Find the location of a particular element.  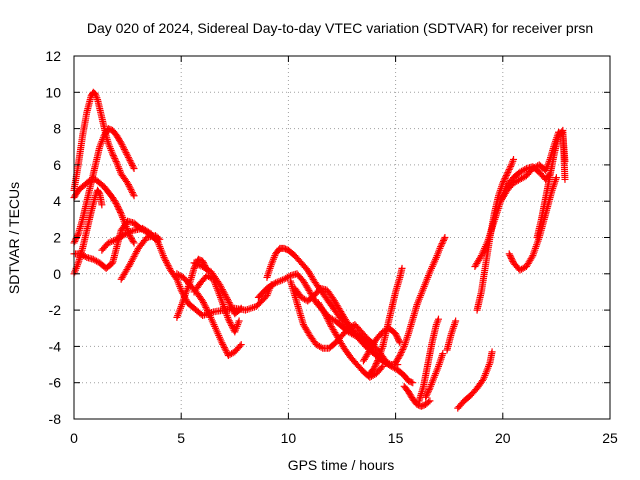

x-tick-label: 0 is located at coordinates (74, 438).